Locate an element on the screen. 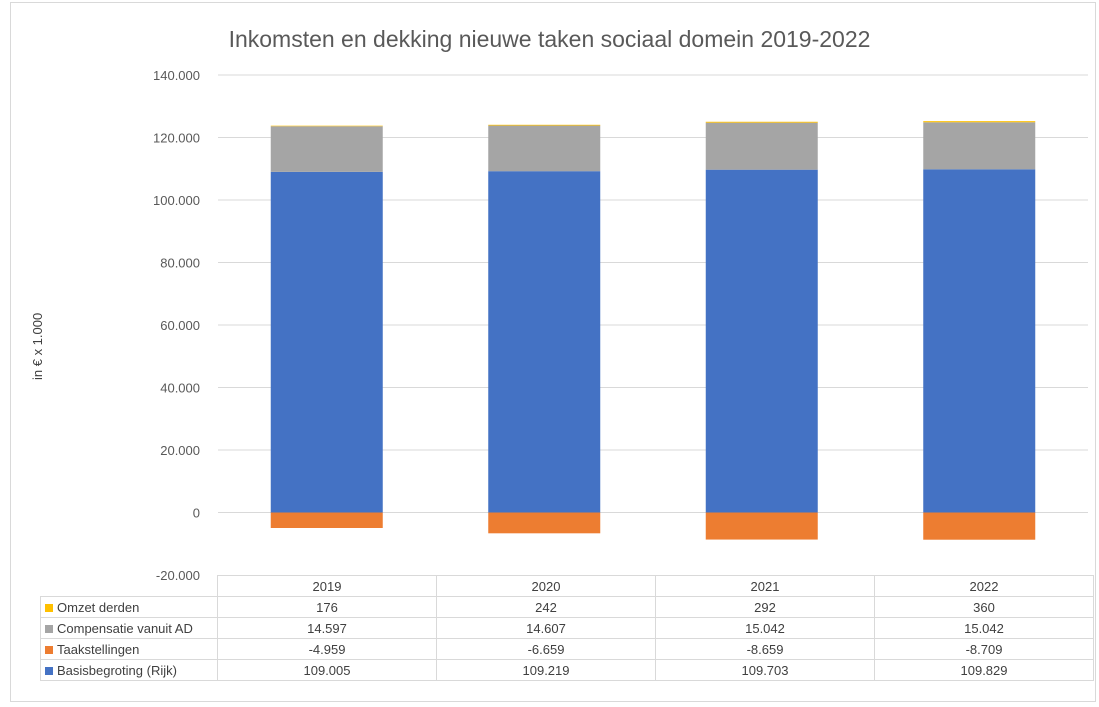  bar-compensatie-vanuit-ad-2020 is located at coordinates (544, 148).